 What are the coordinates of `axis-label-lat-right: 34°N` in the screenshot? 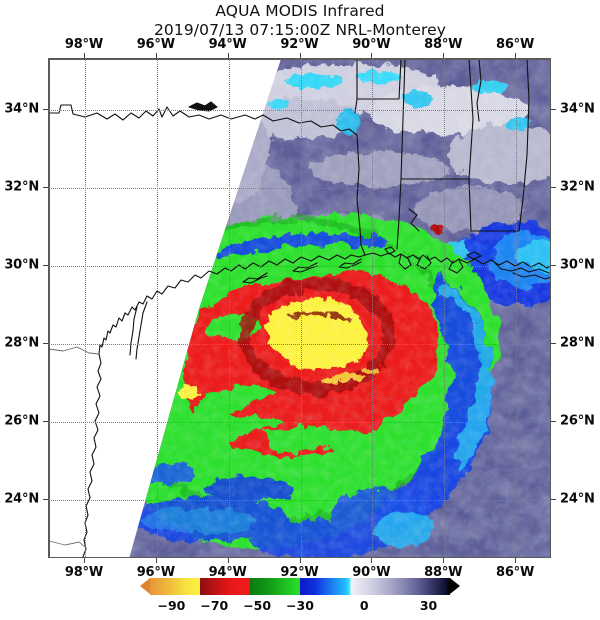 It's located at (577, 109).